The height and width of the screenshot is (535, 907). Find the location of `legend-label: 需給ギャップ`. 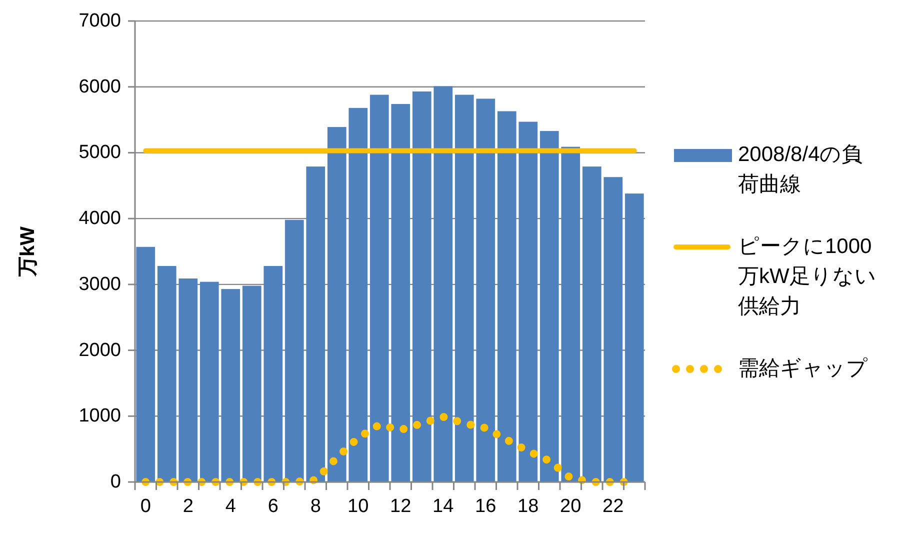

legend-label: 需給ギャップ is located at coordinates (803, 369).